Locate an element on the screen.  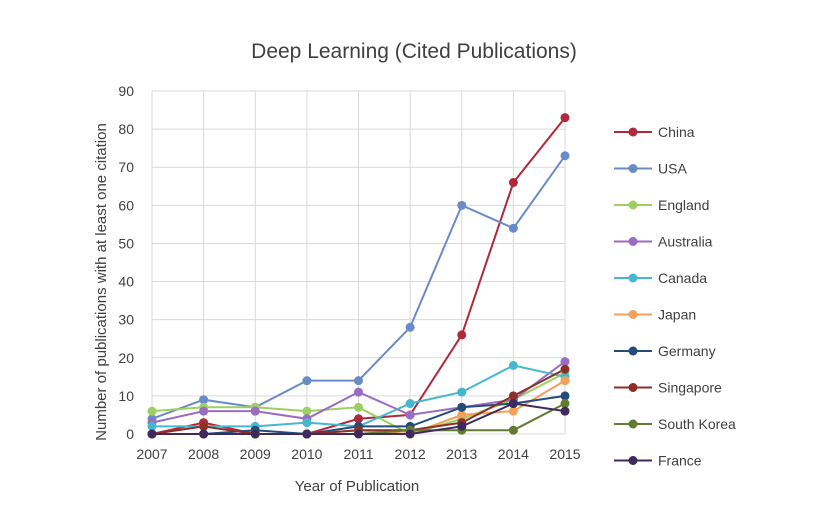
y-tick-label: 60 is located at coordinates (126, 205).